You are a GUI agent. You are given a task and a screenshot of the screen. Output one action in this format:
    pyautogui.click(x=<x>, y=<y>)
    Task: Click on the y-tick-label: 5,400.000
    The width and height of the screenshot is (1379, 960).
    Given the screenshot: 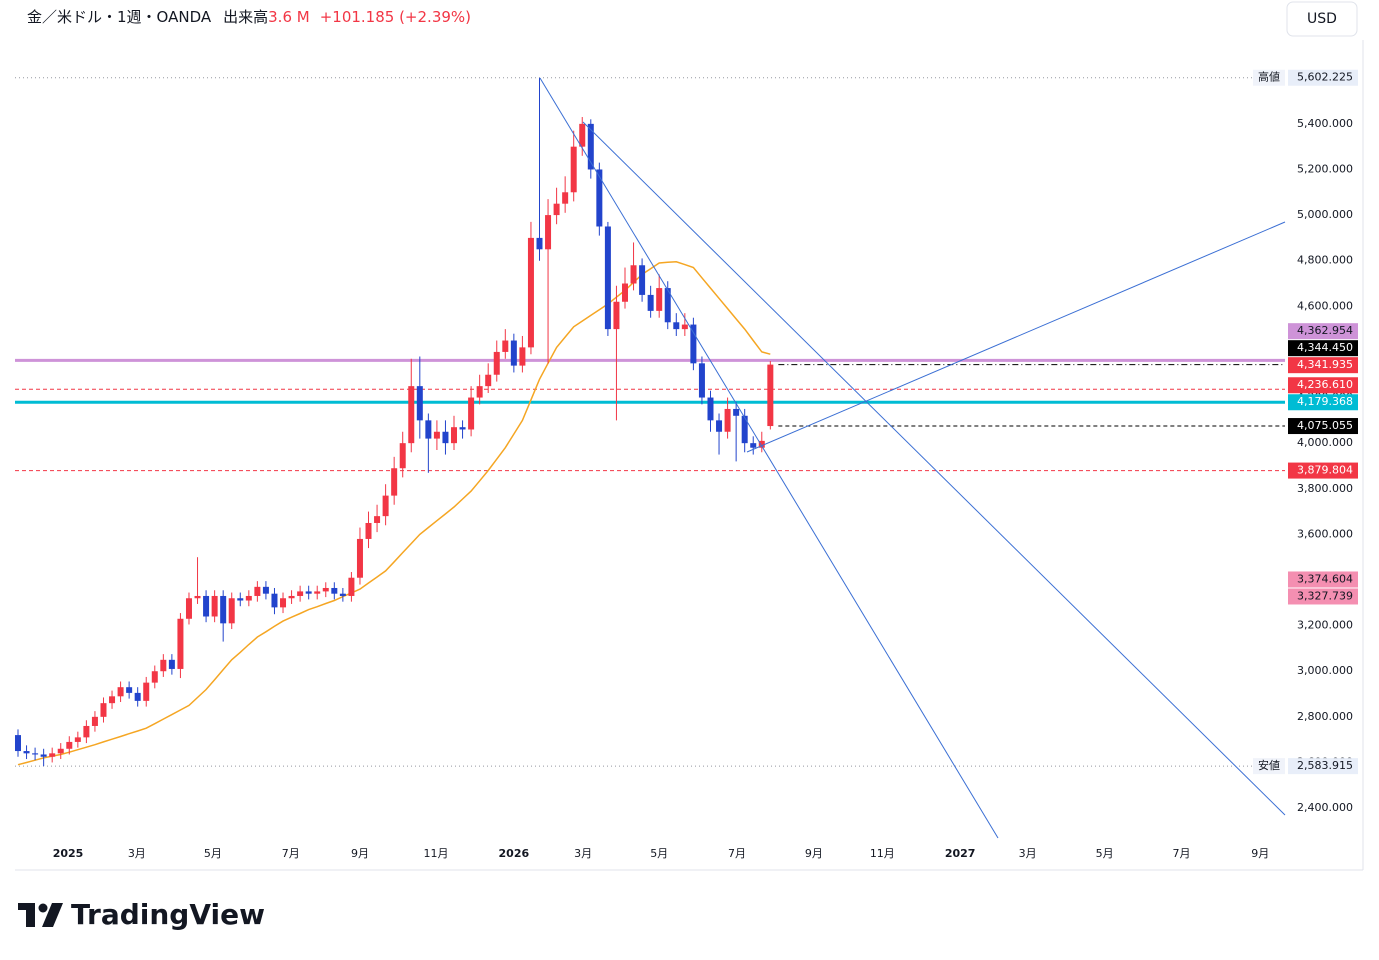 What is the action you would take?
    pyautogui.click(x=1325, y=123)
    